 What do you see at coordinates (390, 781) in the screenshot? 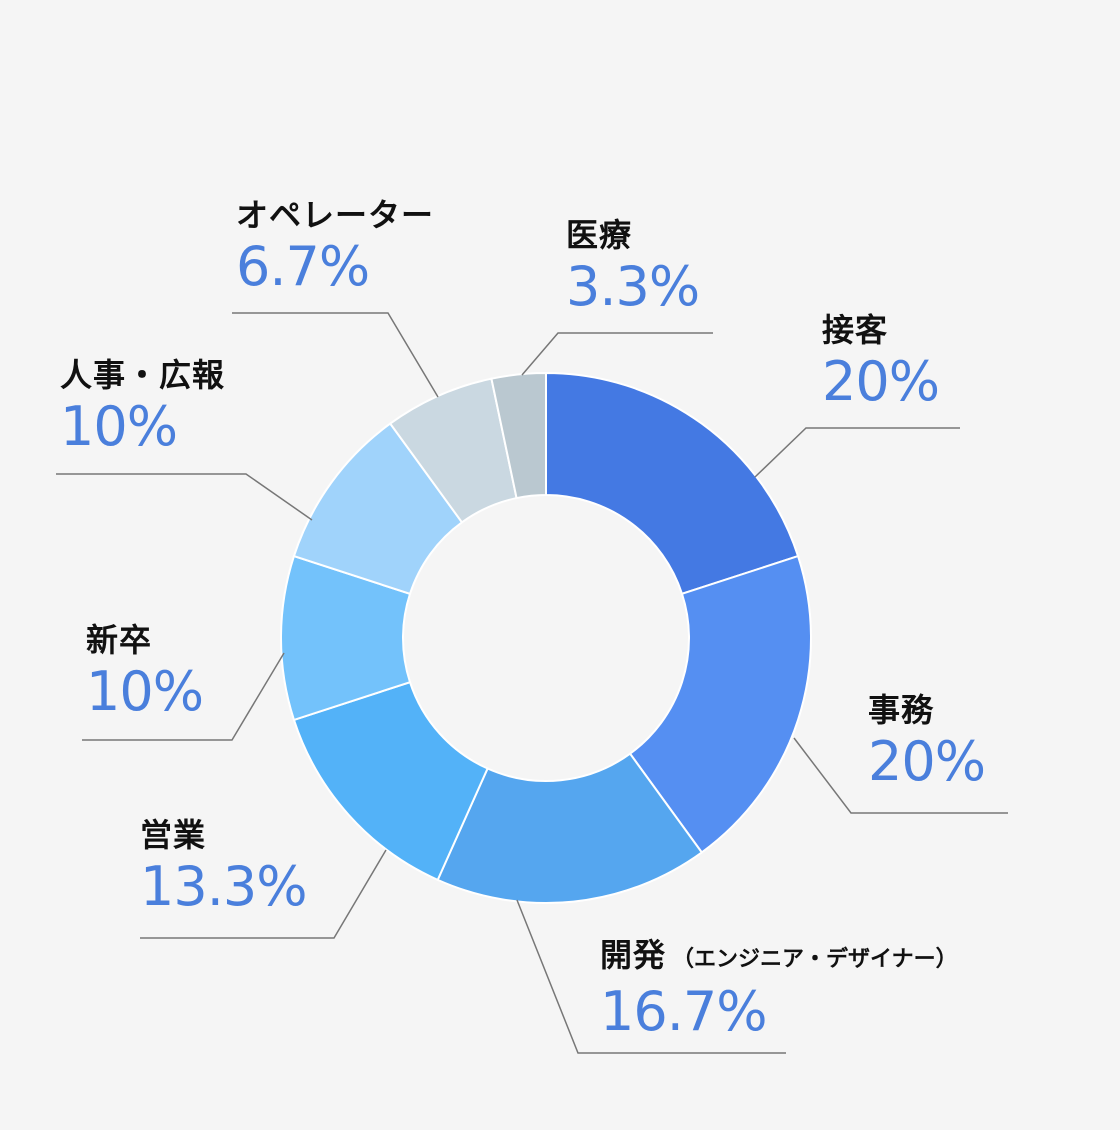
I see `donut-slice-sales` at bounding box center [390, 781].